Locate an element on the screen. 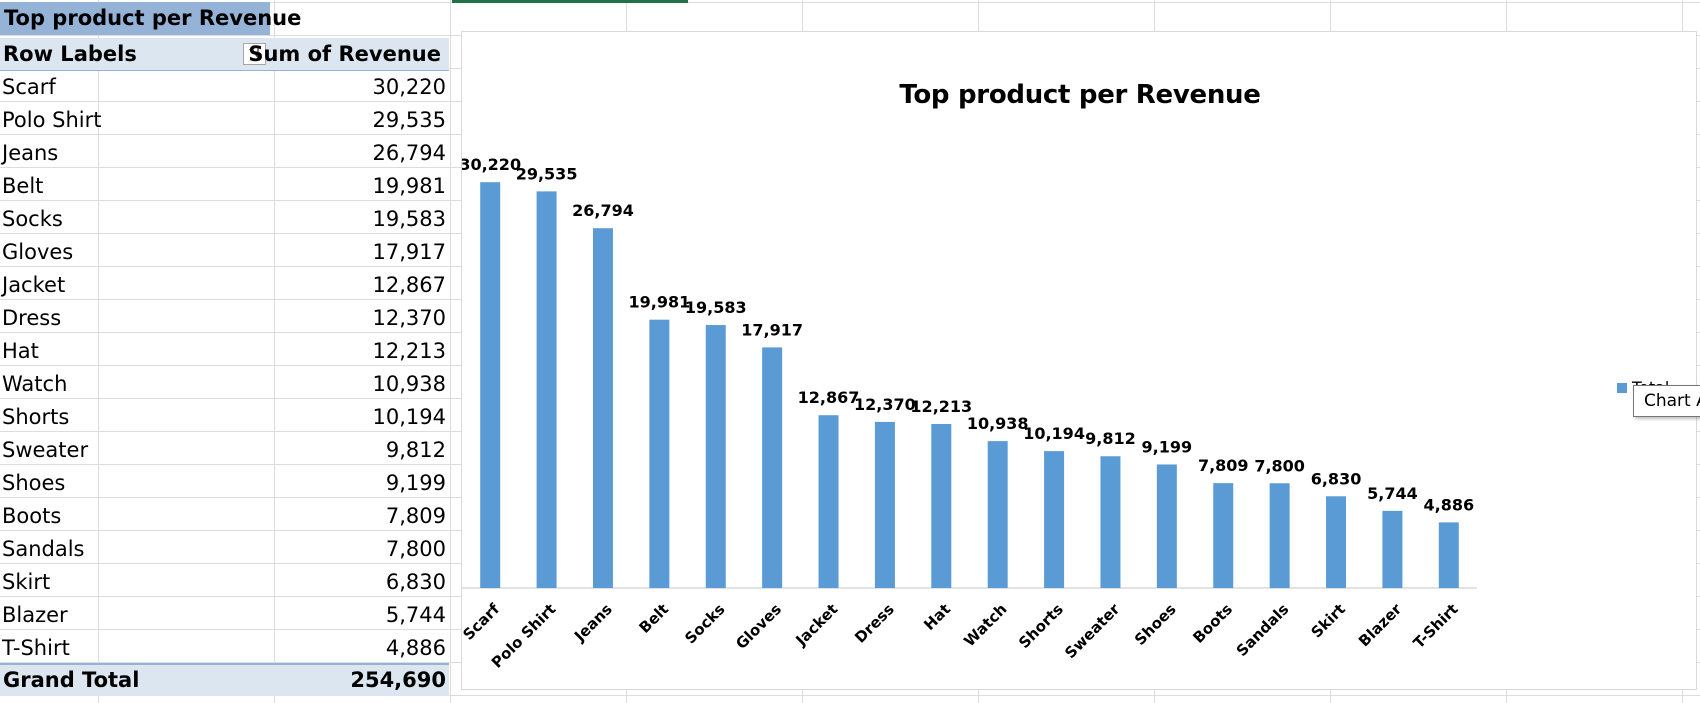  pivot-row: Hat 12,213 is located at coordinates (224, 351).